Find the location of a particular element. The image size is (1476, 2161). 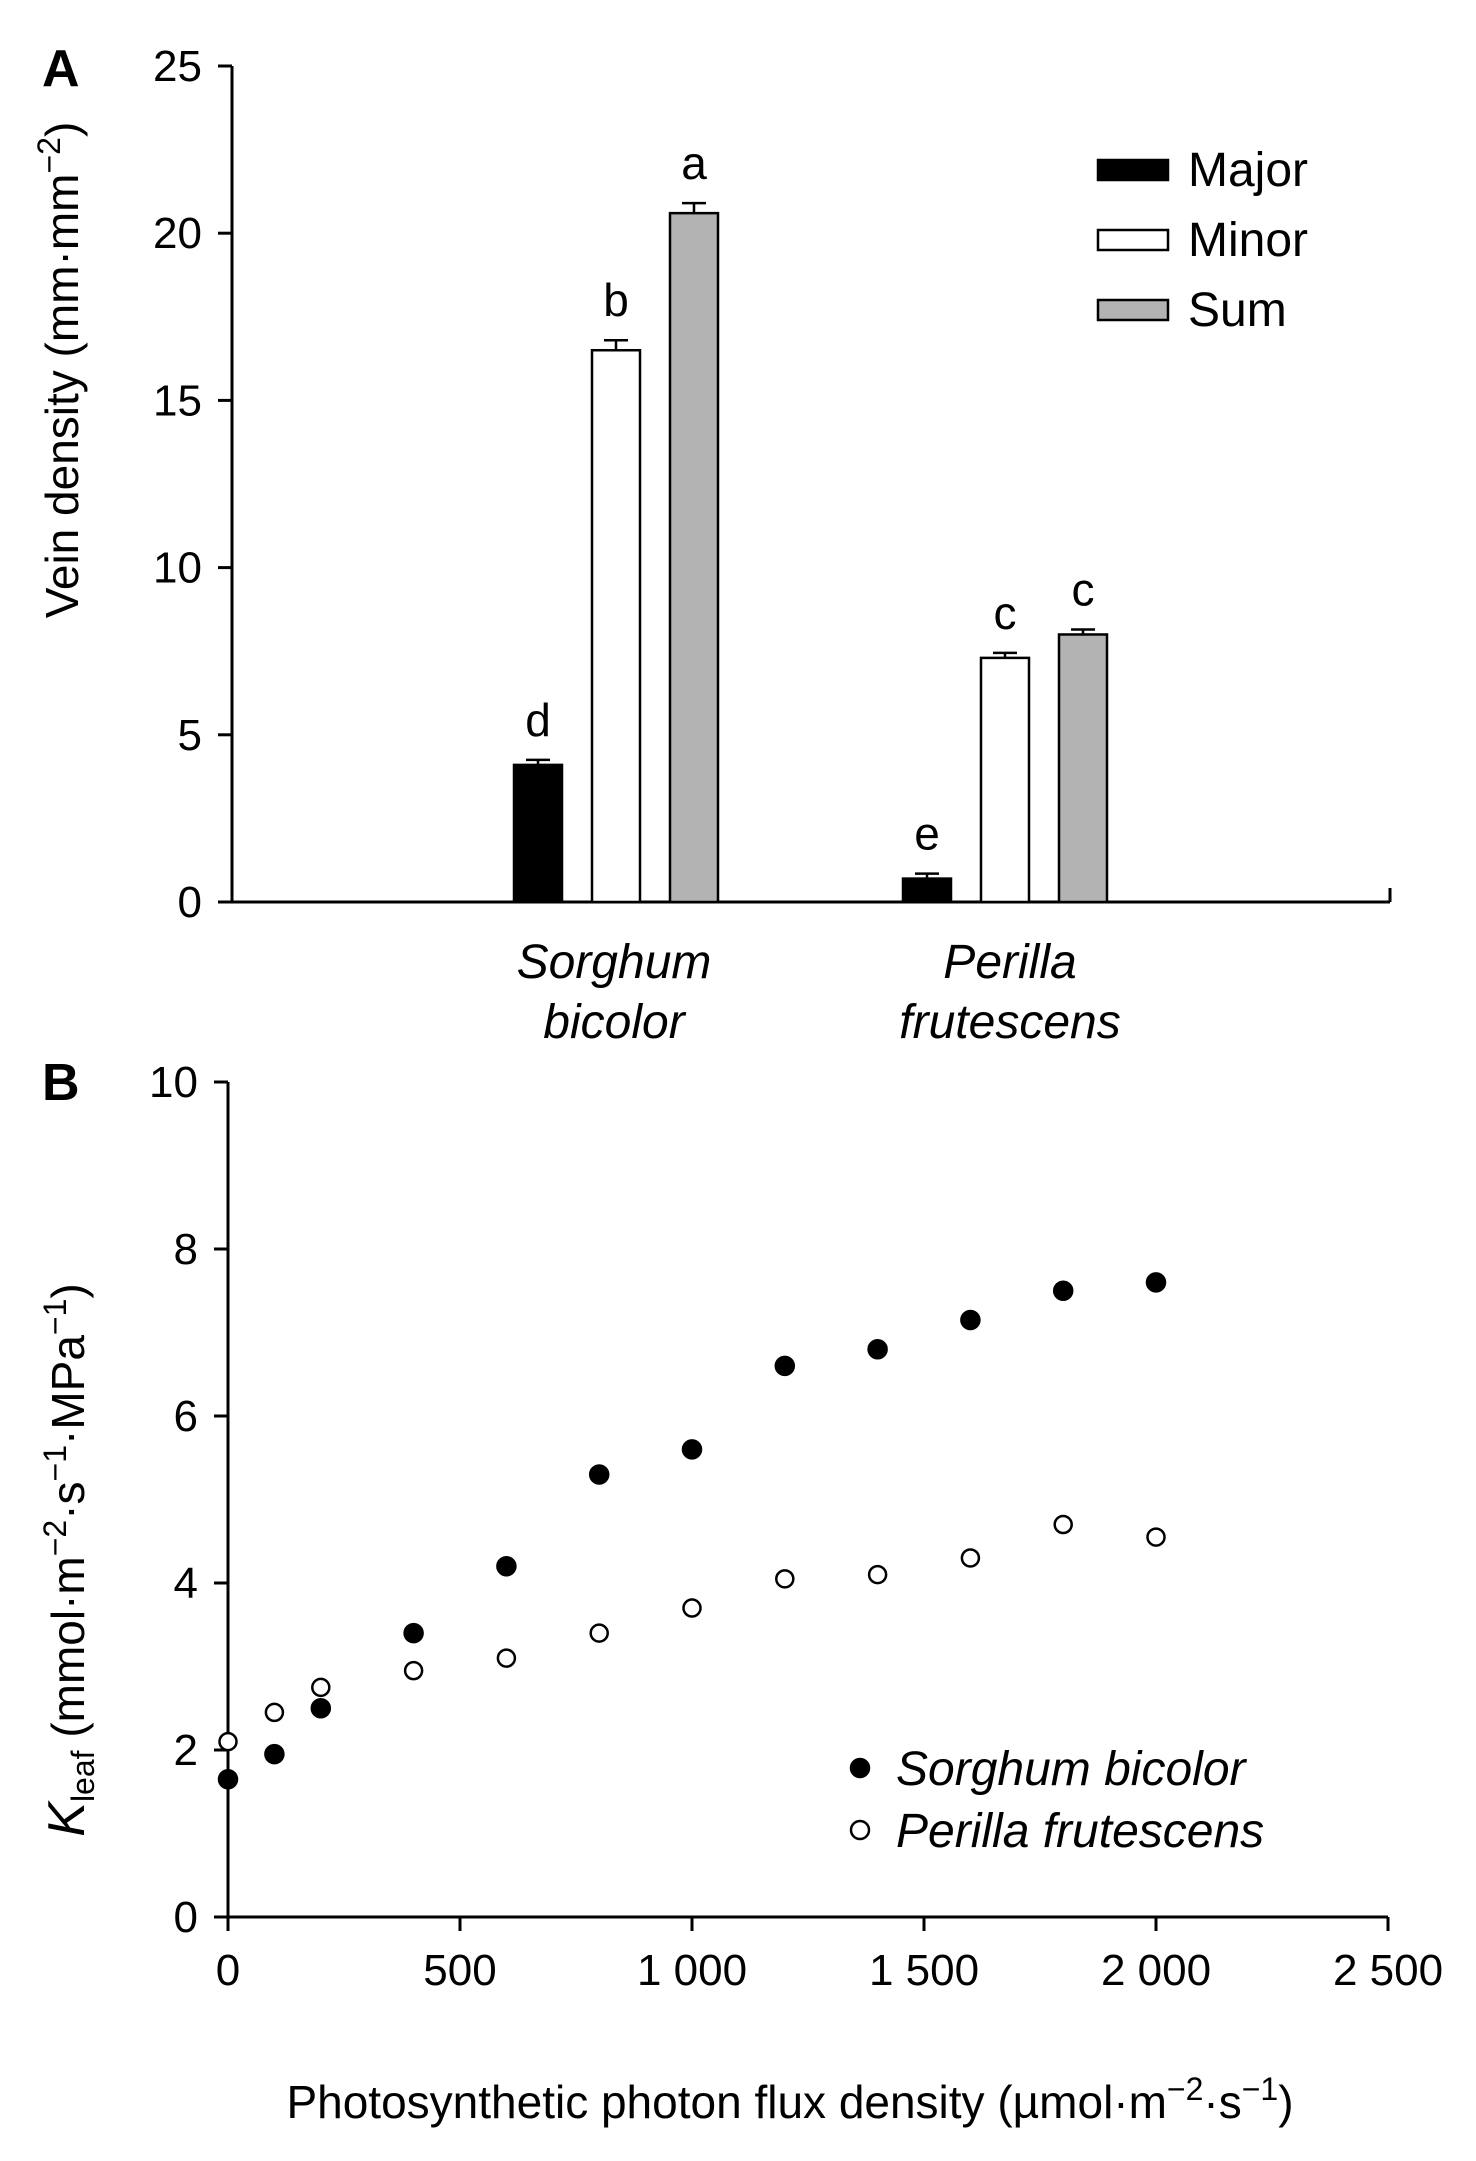

panel-a-category-label: Perilla is located at coordinates (1009, 962).